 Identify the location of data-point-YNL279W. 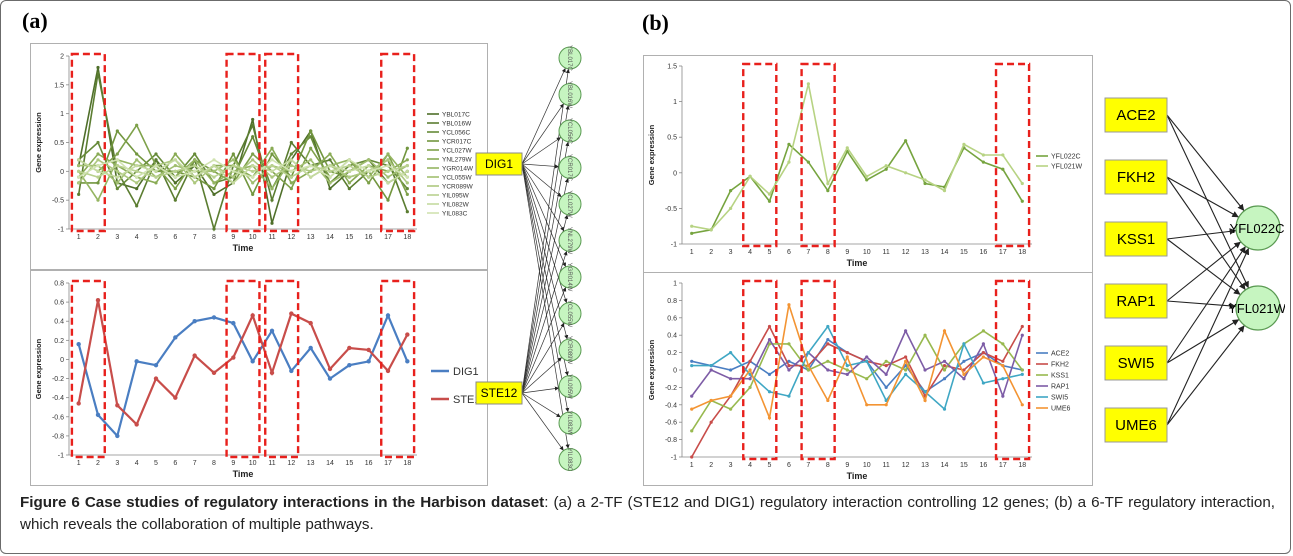
(291, 183).